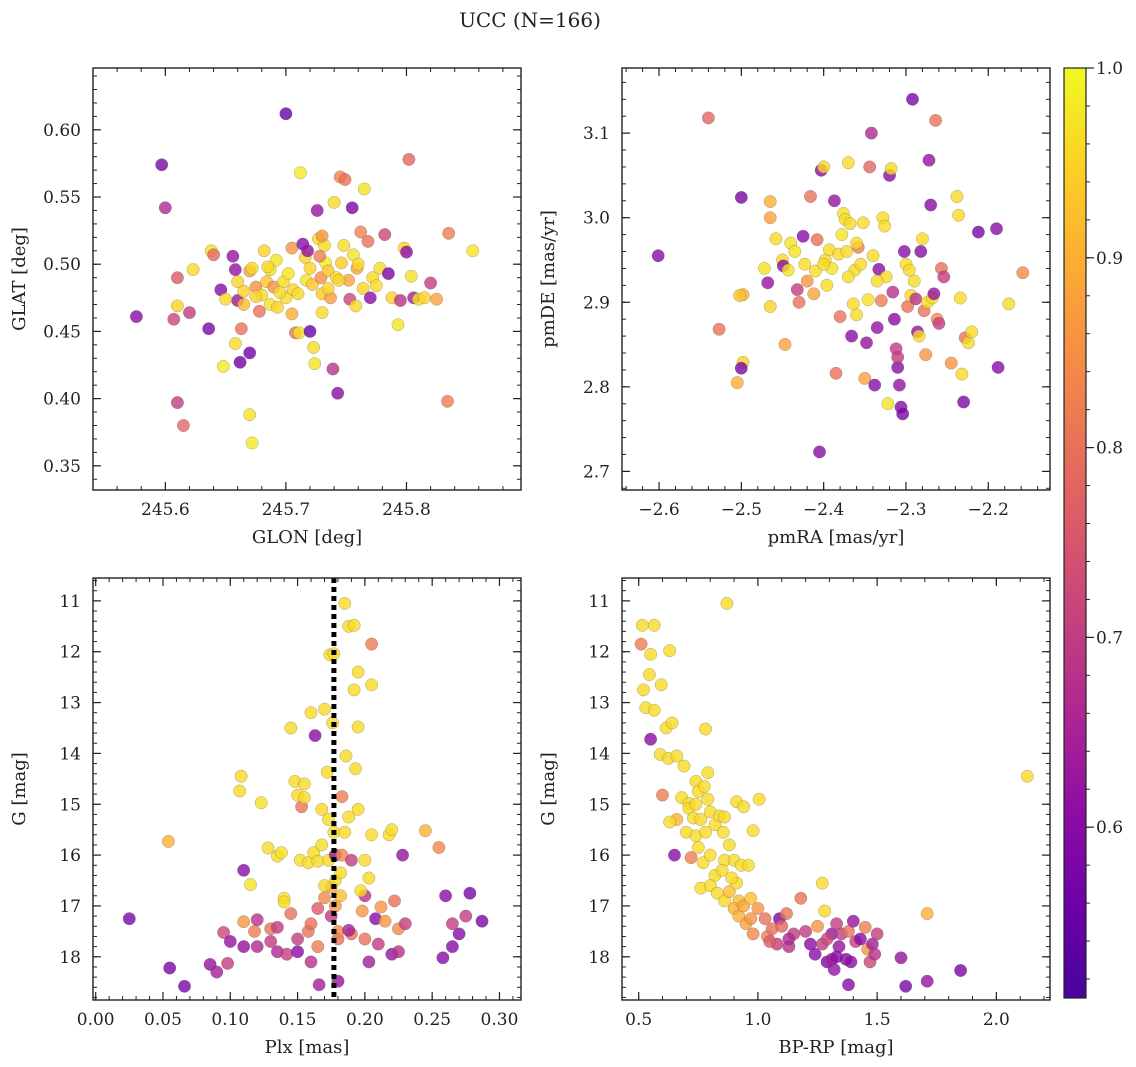 This screenshot has height=1067, width=1136. Describe the element at coordinates (163, 1020) in the screenshot. I see `x-tick-label: 0.05` at that location.